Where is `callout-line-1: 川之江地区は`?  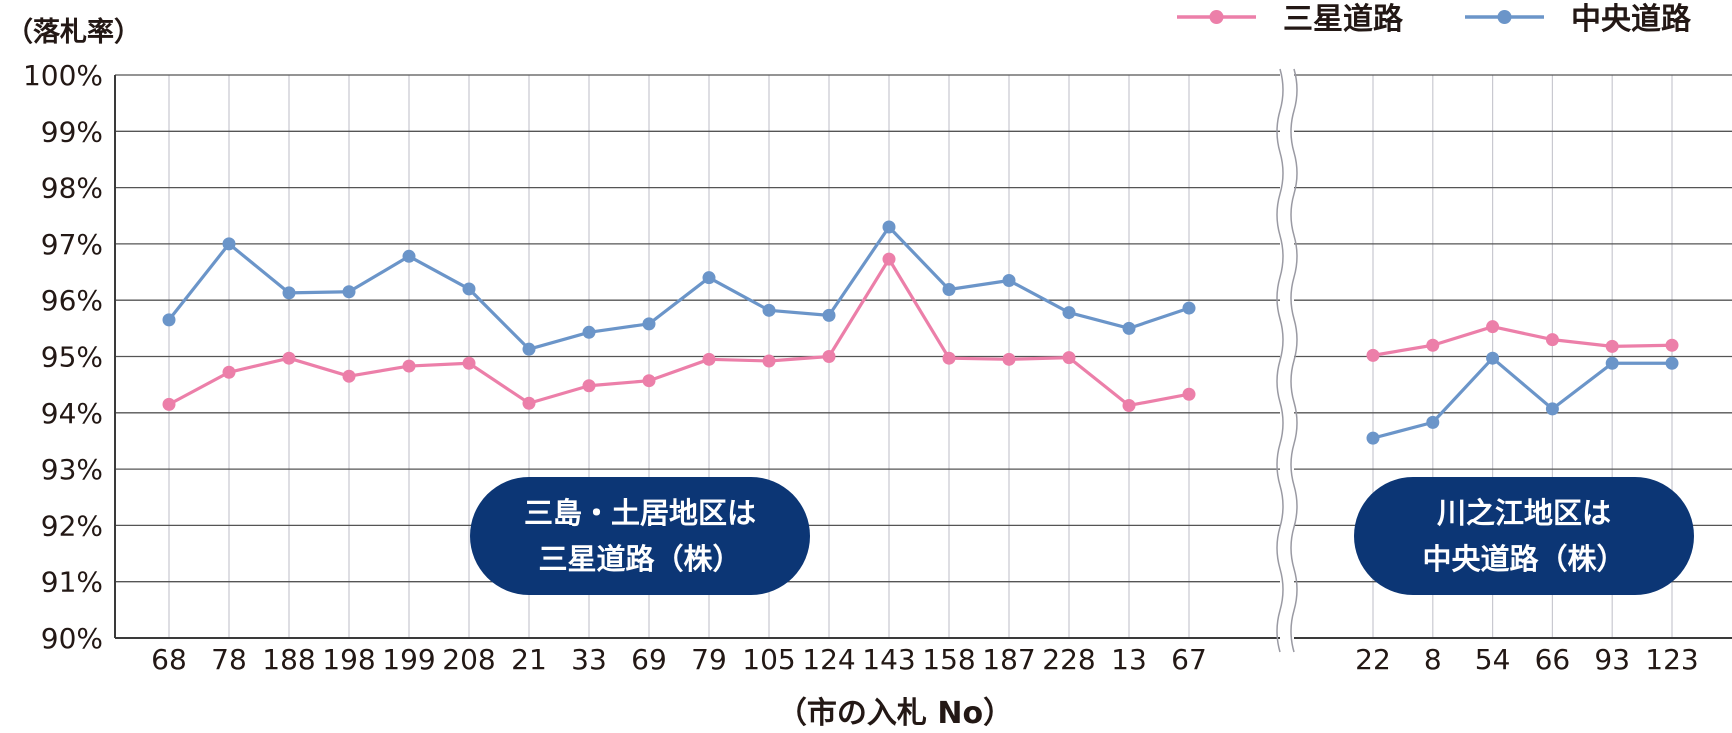 callout-line-1: 川之江地区は is located at coordinates (1523, 513).